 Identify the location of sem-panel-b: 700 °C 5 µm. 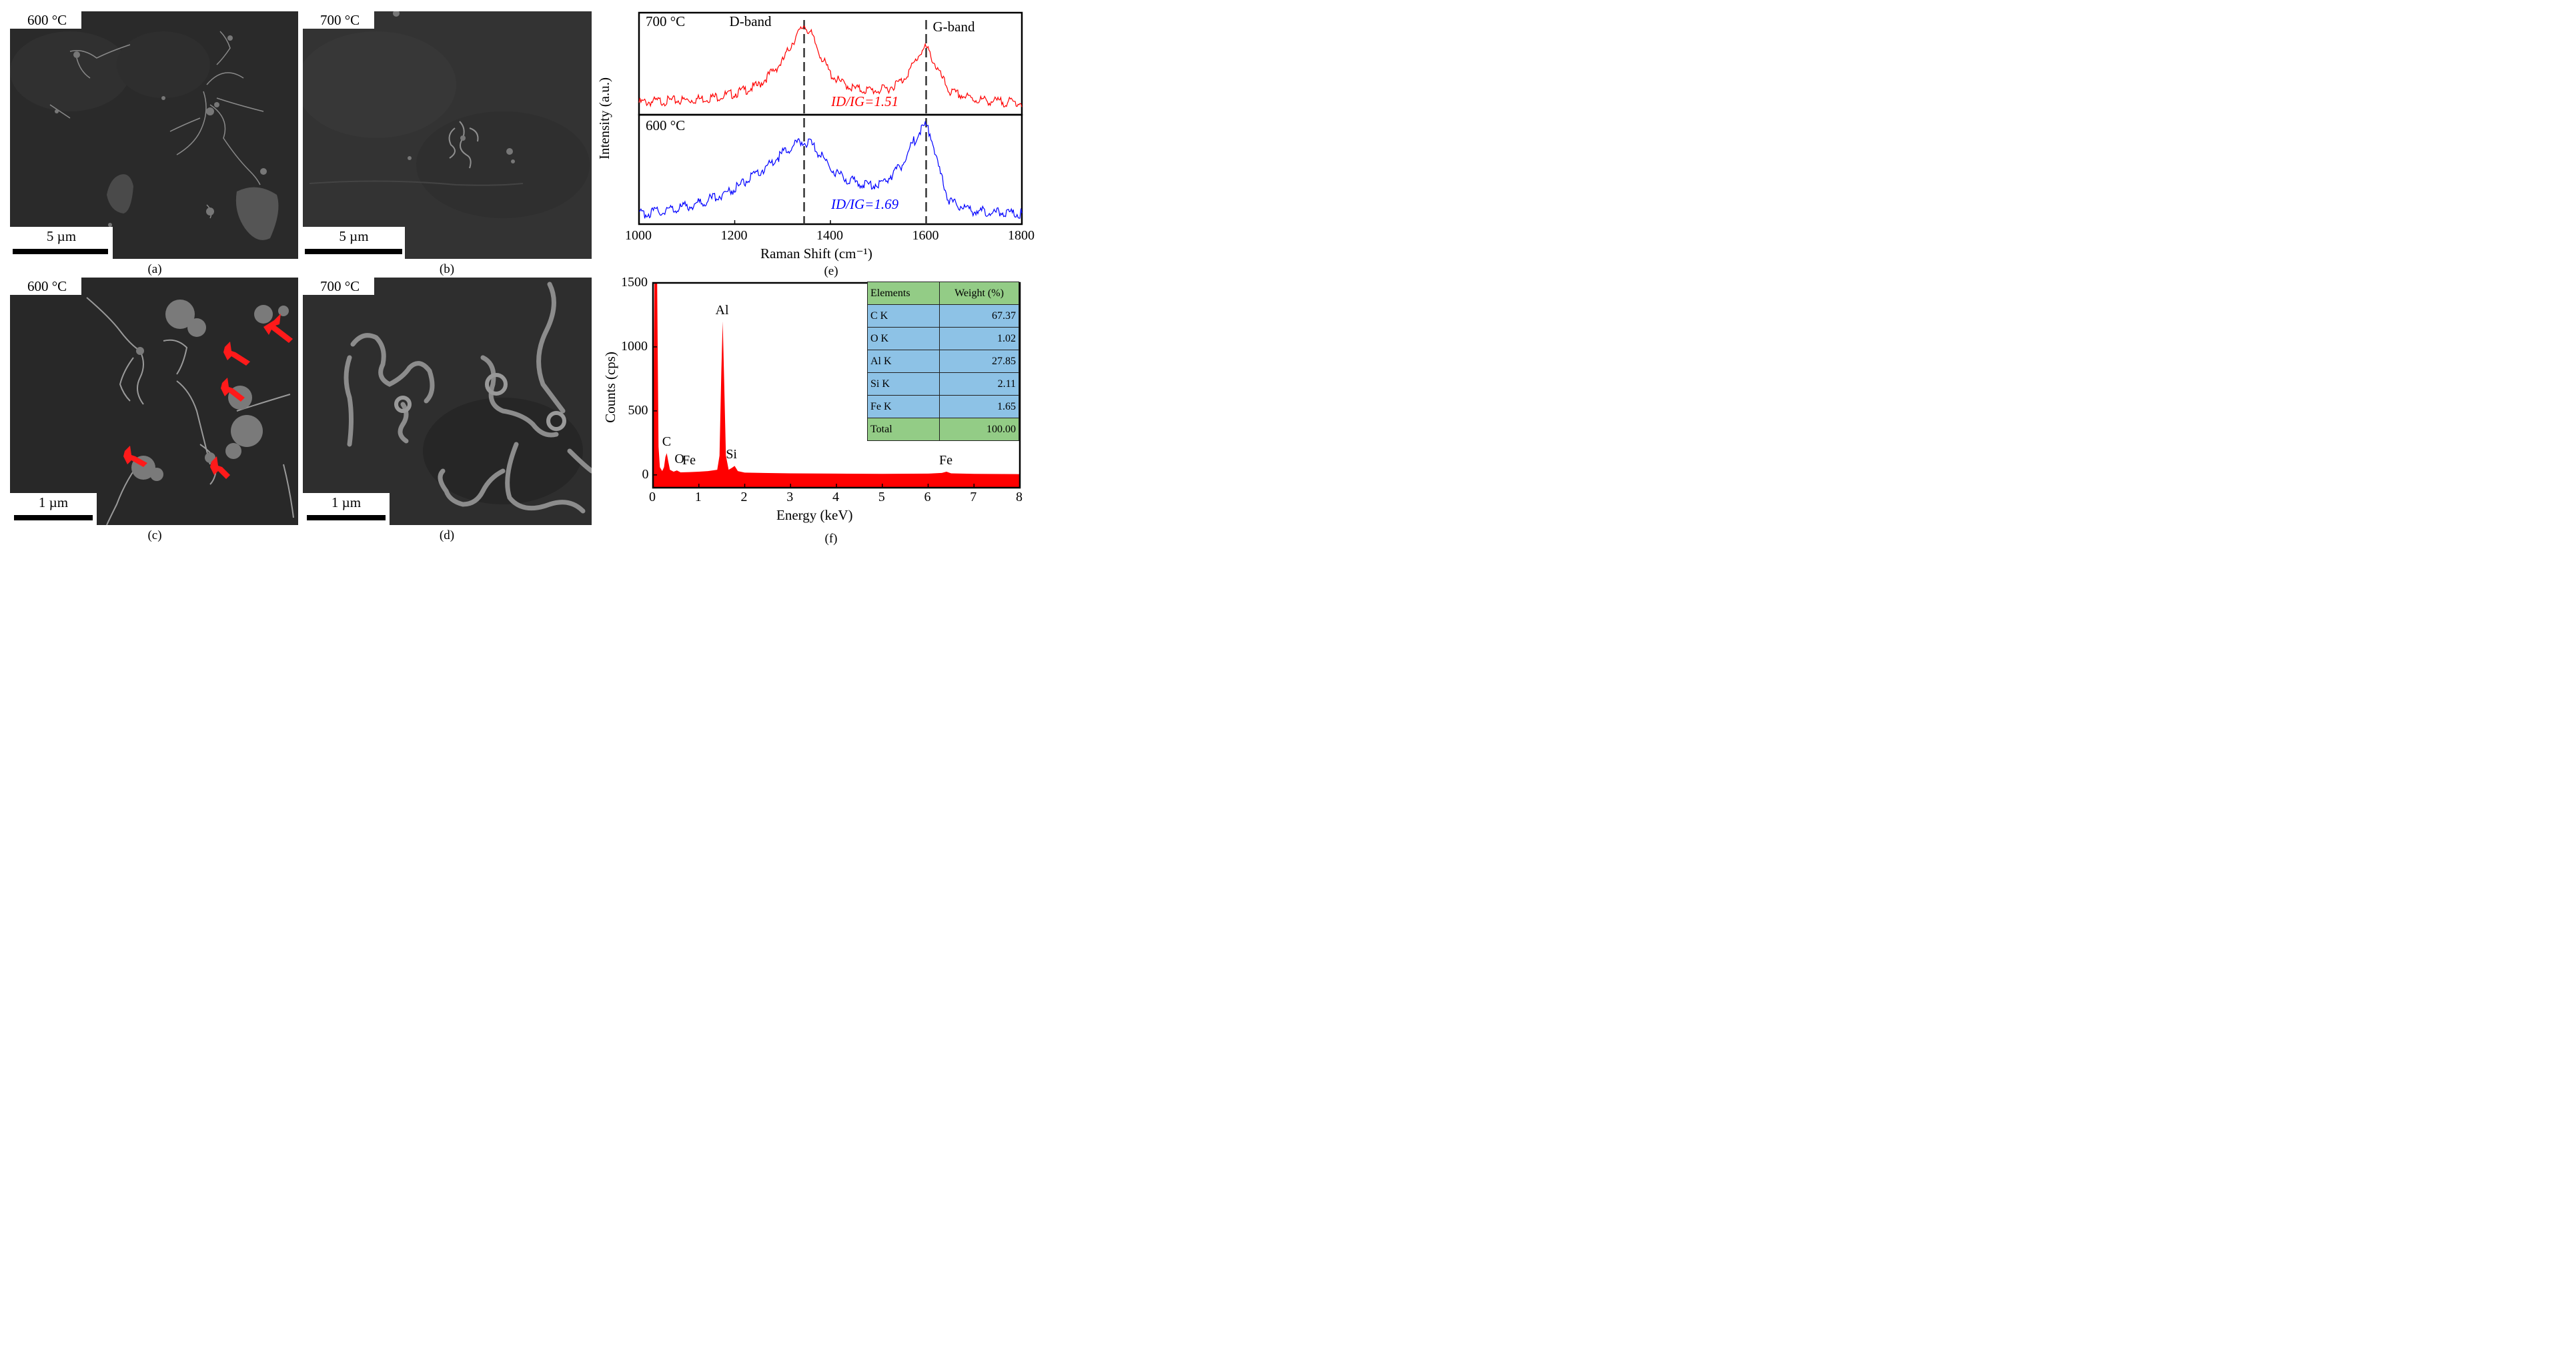
(447, 135).